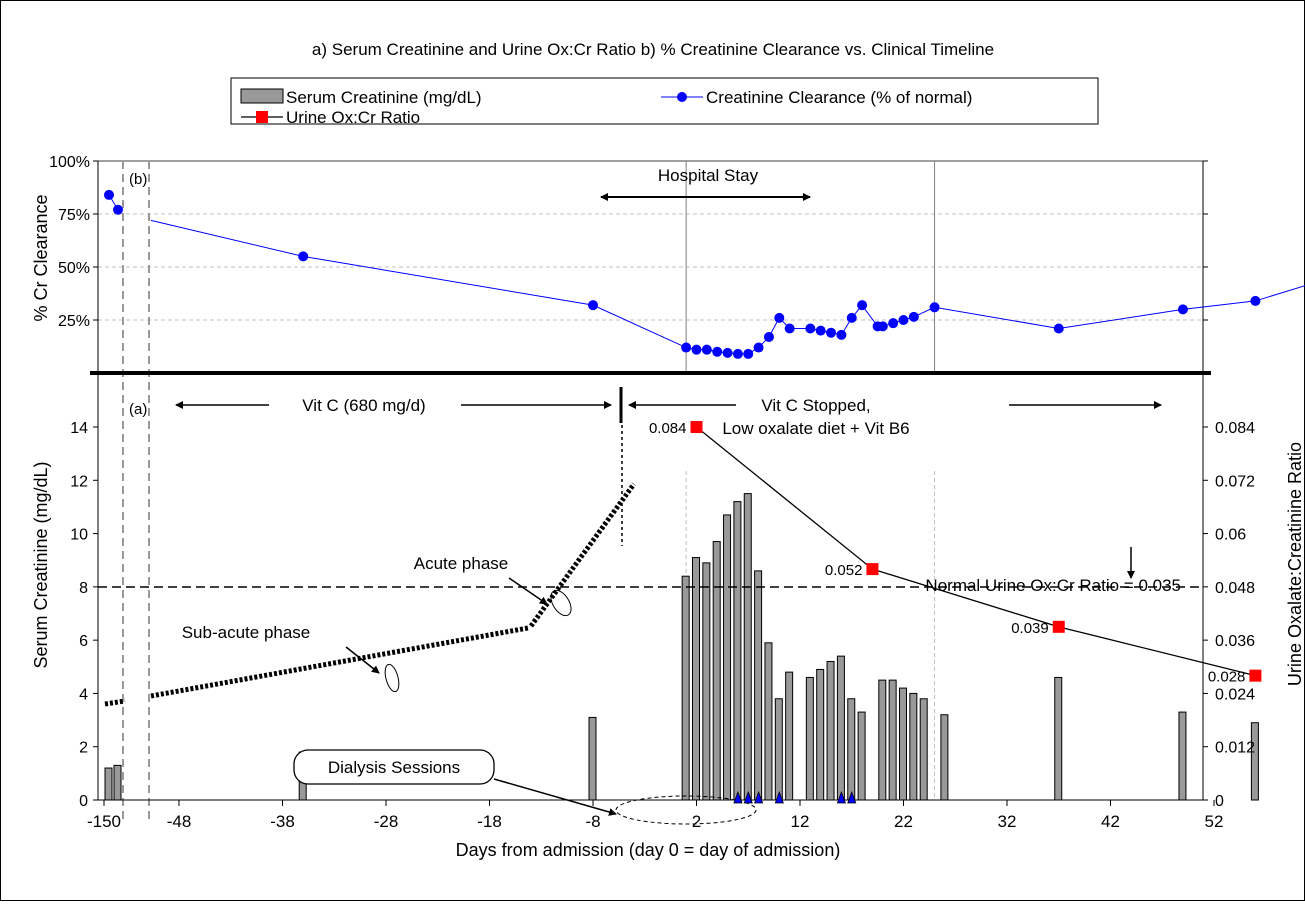 Image resolution: width=1305 pixels, height=907 pixels. I want to click on right-y-tick-label: 0.048, so click(1235, 588).